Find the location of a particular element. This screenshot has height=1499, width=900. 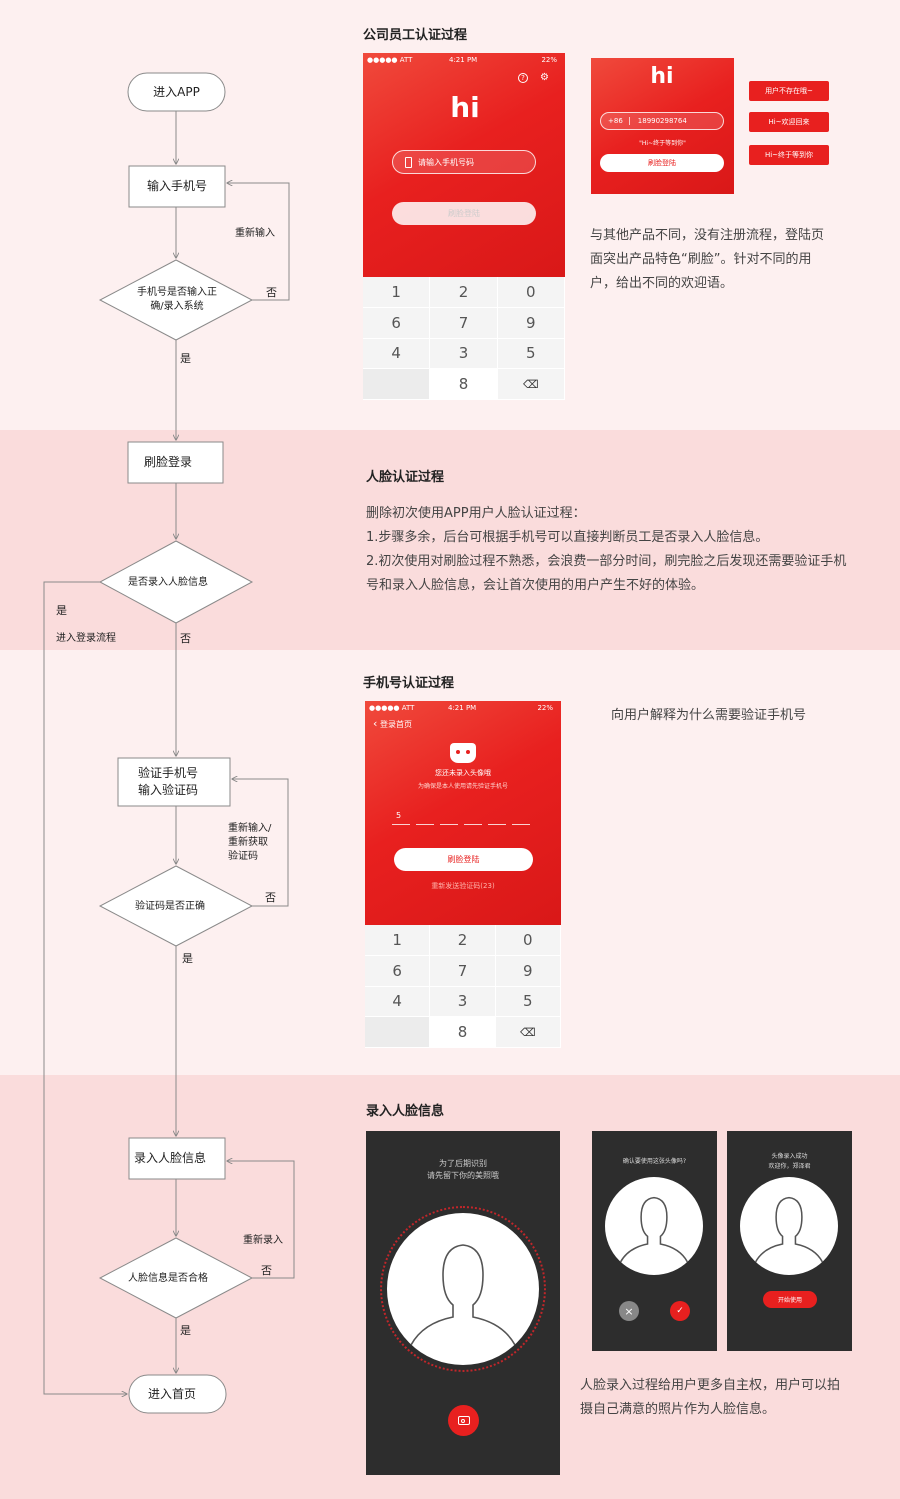

phone-input-filled: +86 18990298764 is located at coordinates (662, 121).